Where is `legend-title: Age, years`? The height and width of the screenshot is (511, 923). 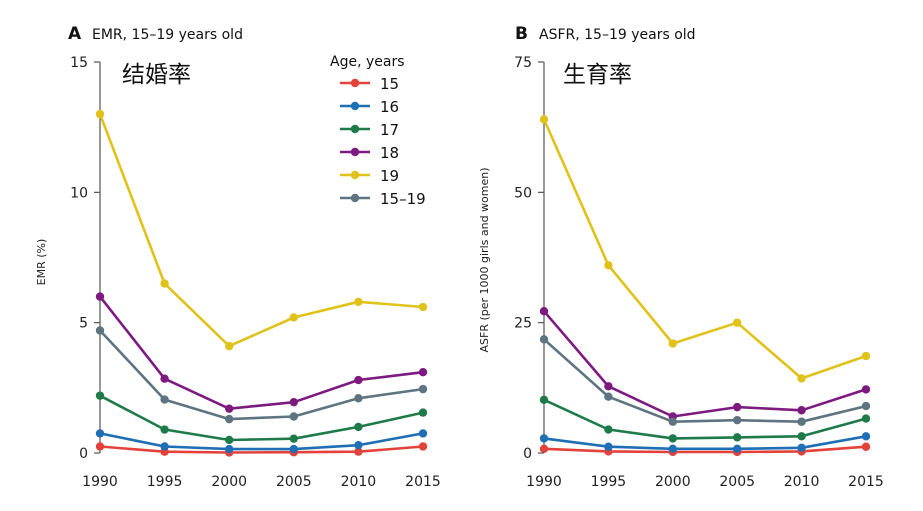
legend-title: Age, years is located at coordinates (367, 62).